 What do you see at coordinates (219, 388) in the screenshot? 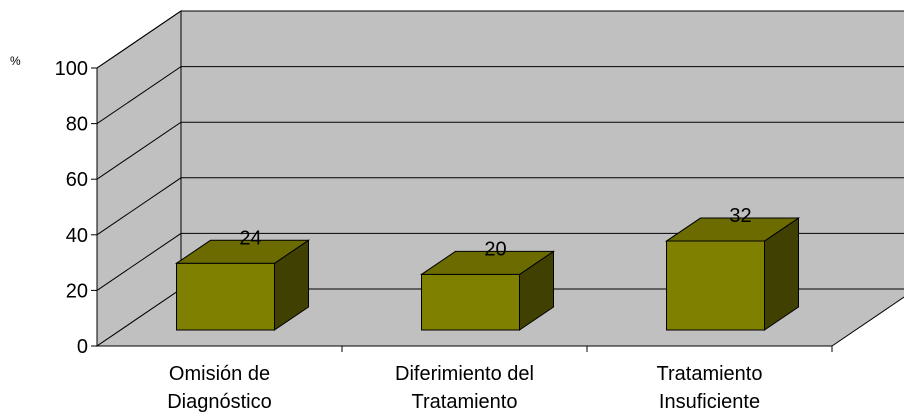
I see `x-tick-label: Omisión de Diagnóstico` at bounding box center [219, 388].